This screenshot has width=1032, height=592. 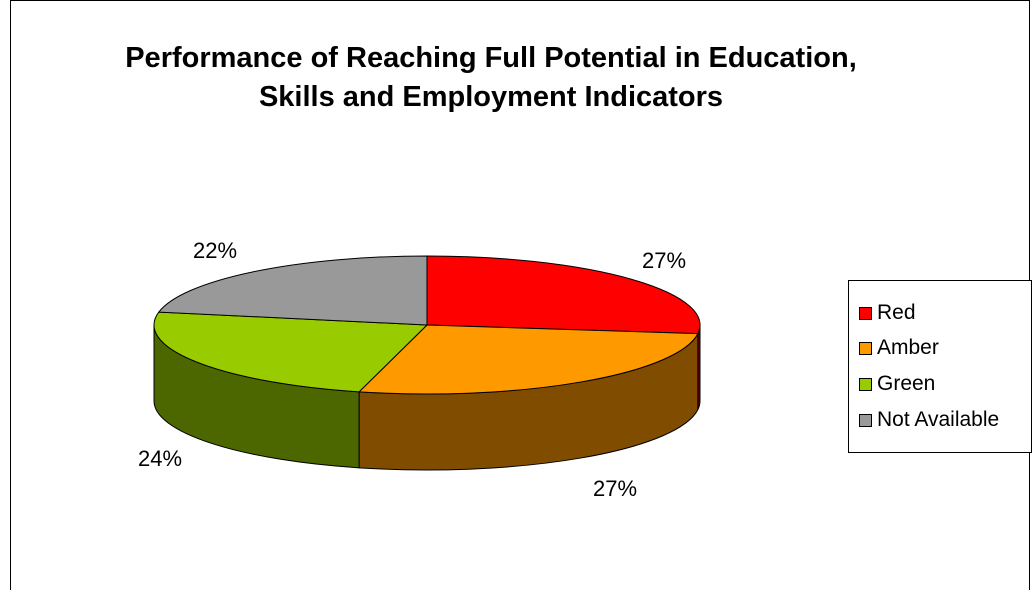 I want to click on slice-red, so click(x=563, y=295).